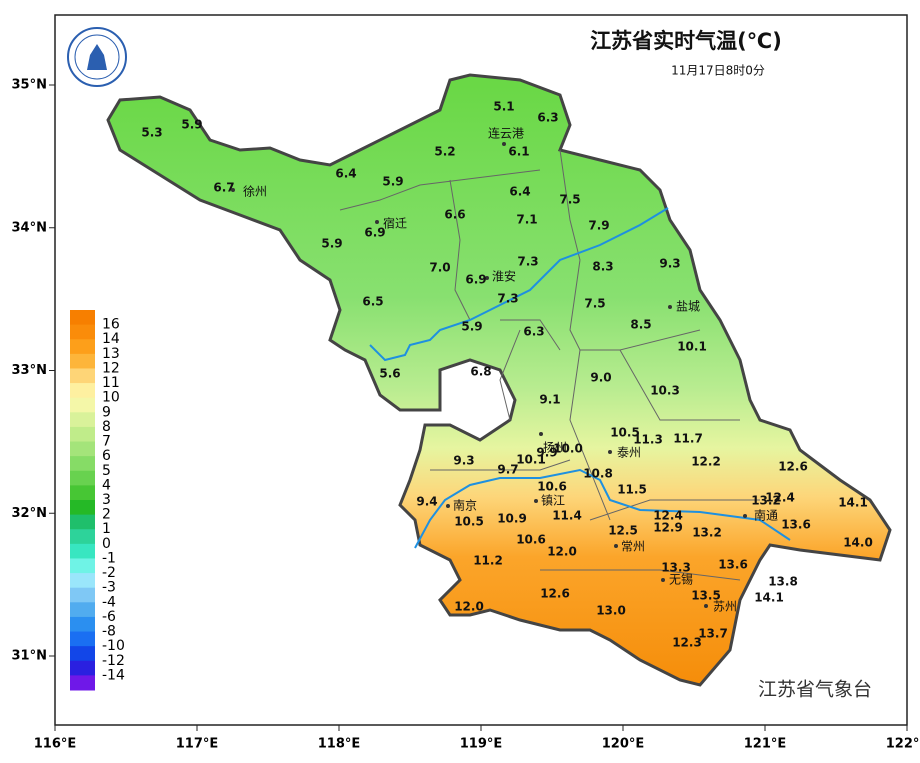  Describe the element at coordinates (106, 515) in the screenshot. I see `legend-label: 2` at that location.